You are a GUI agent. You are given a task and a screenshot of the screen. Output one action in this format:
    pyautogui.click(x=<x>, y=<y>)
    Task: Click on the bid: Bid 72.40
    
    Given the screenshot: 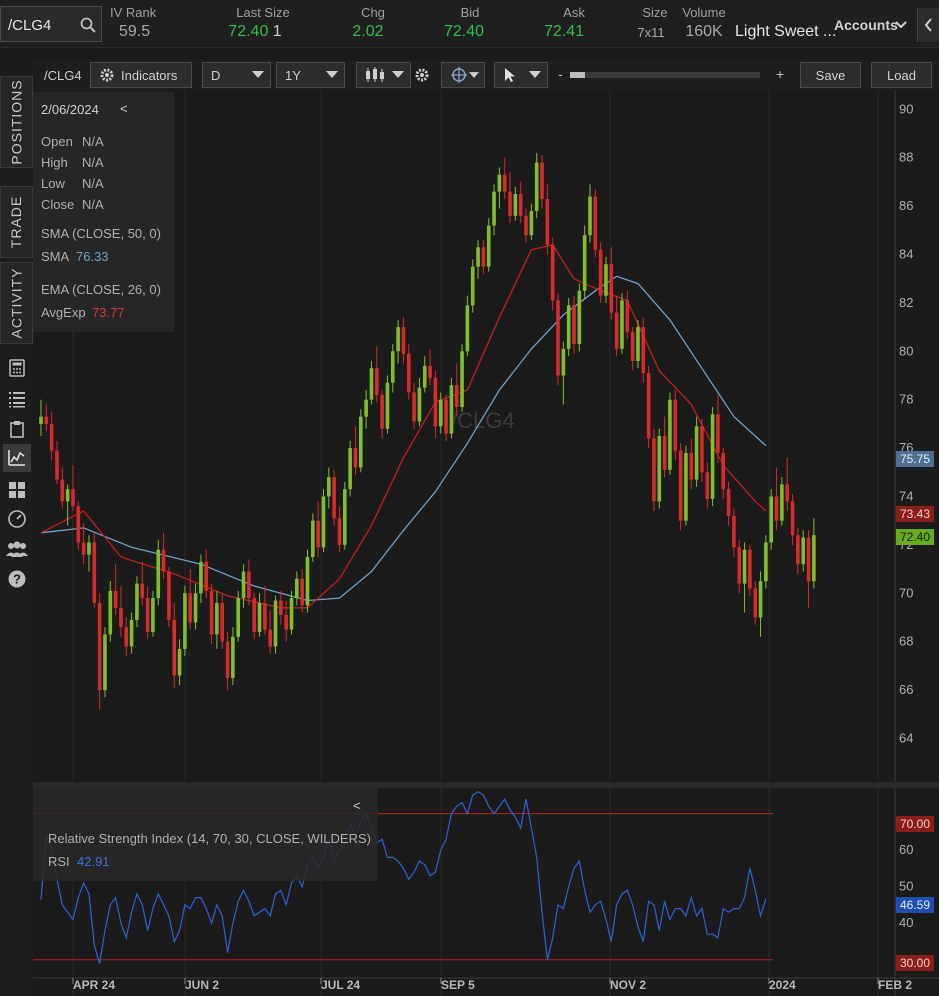 What is the action you would take?
    pyautogui.click(x=464, y=23)
    